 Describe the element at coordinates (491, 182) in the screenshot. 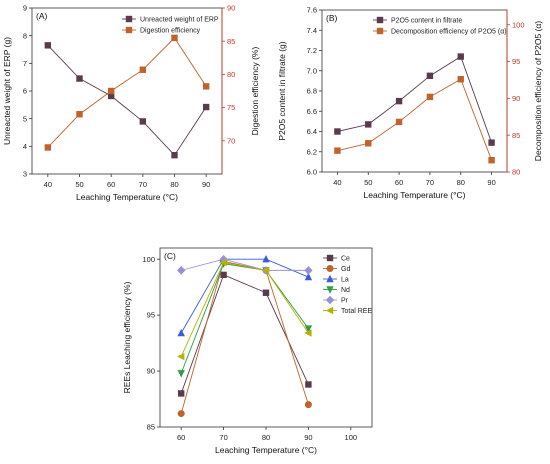

I see `x-tick-label: 90` at that location.